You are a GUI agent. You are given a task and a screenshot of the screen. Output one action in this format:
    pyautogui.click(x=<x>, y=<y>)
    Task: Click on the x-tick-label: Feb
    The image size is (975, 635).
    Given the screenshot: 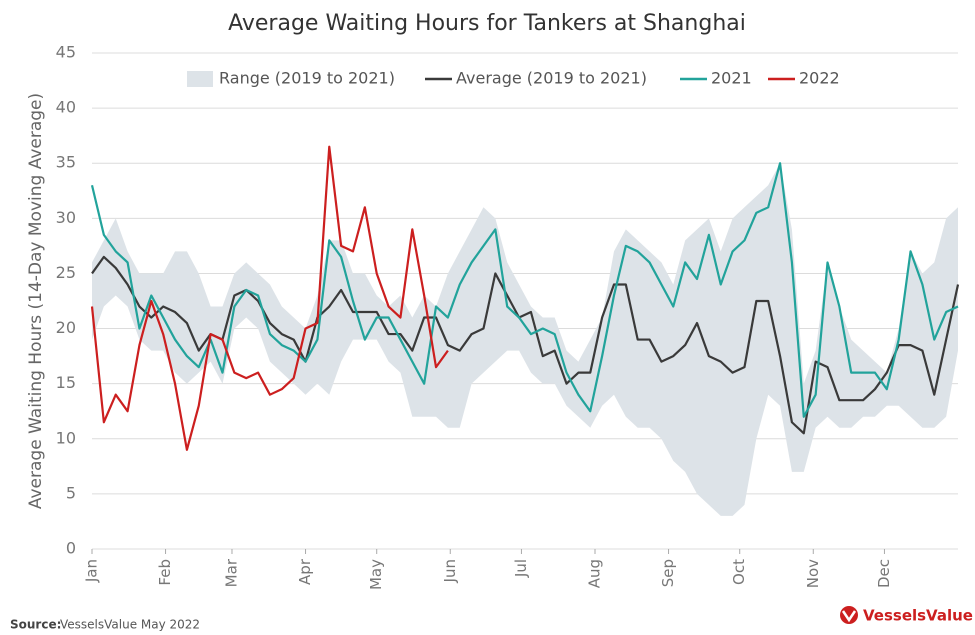 What is the action you would take?
    pyautogui.click(x=165, y=572)
    